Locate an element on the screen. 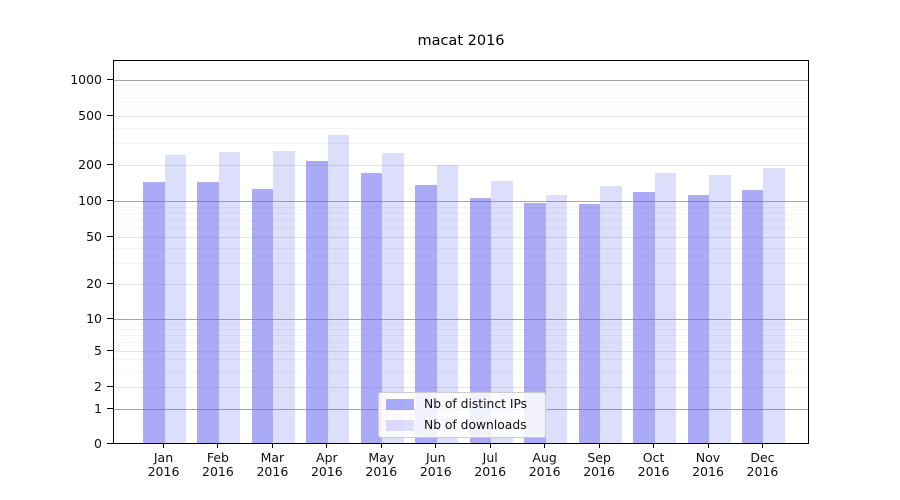 The width and height of the screenshot is (900, 500). y-tick-label-100: 100 is located at coordinates (90, 201).